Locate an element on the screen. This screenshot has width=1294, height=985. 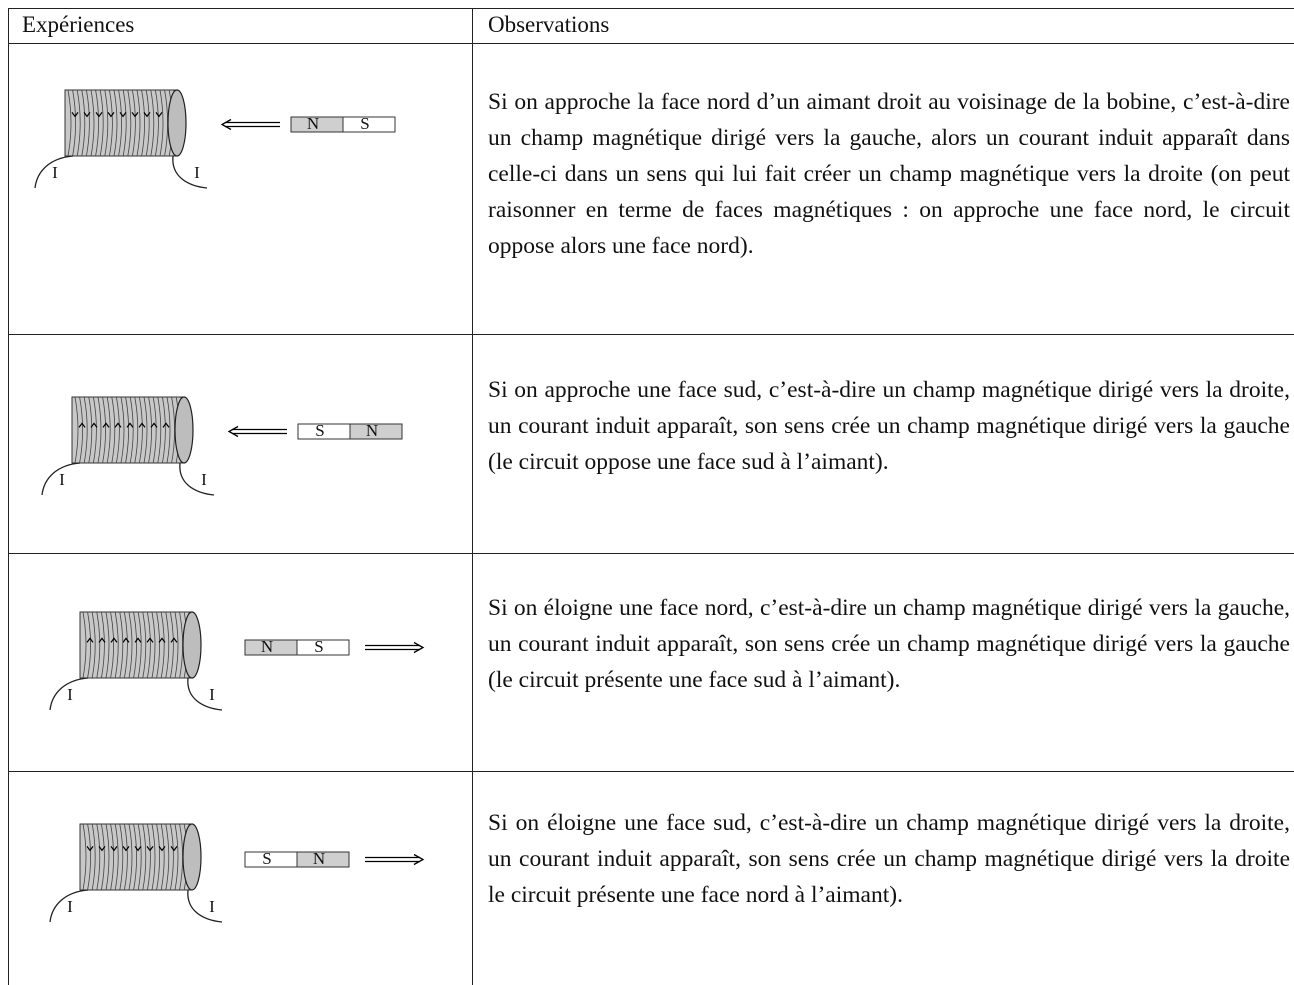
header-cell: Expériences is located at coordinates (78, 24).